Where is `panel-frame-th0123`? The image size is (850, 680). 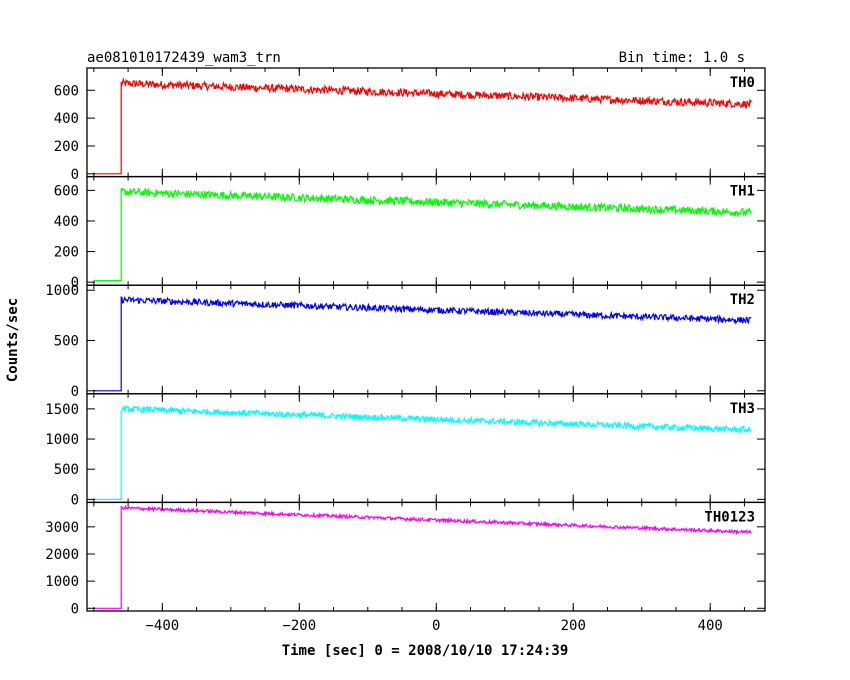
panel-frame-th0123 is located at coordinates (426, 556).